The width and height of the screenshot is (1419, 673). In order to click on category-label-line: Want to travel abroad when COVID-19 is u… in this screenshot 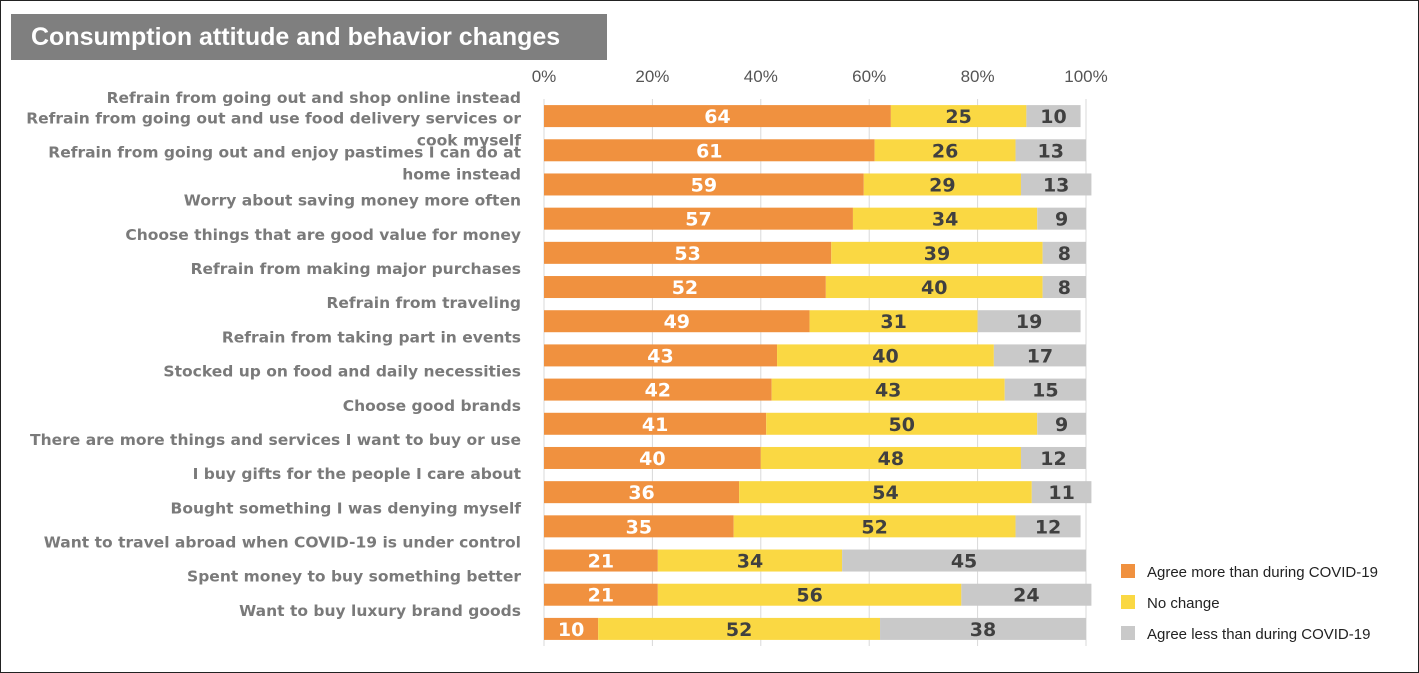, I will do `click(282, 543)`.